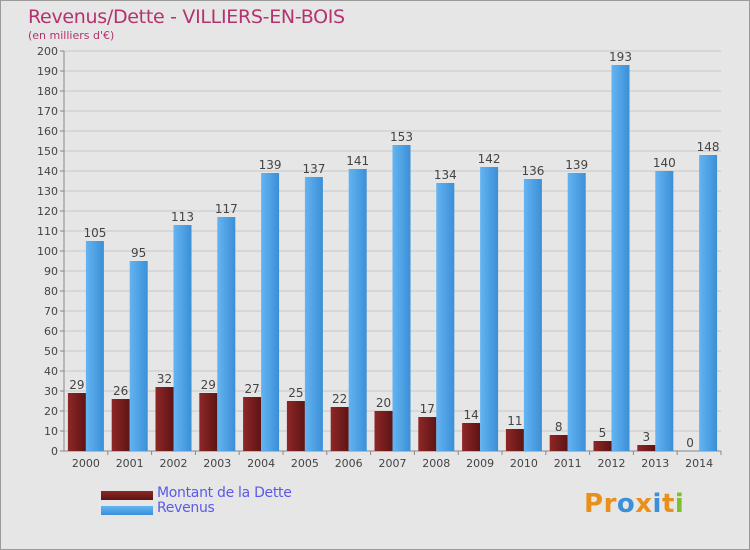  I want to click on y-tick-label: 10, so click(51, 431).